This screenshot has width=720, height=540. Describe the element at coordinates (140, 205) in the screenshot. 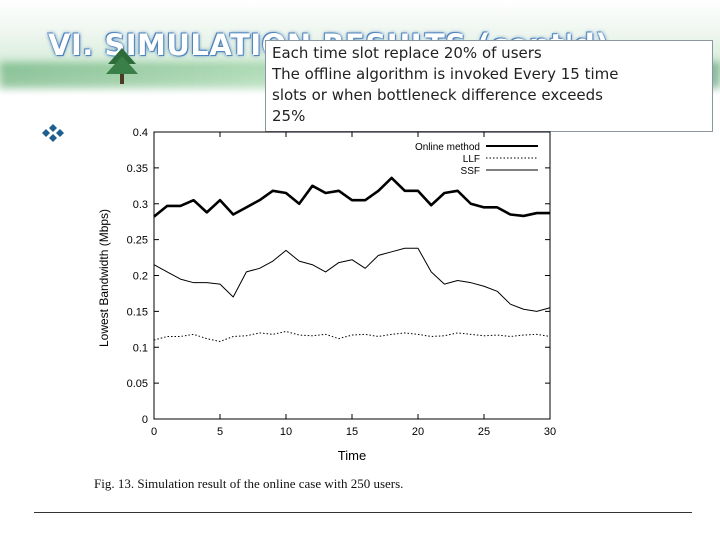

I see `y-tick-label: 0.3` at that location.